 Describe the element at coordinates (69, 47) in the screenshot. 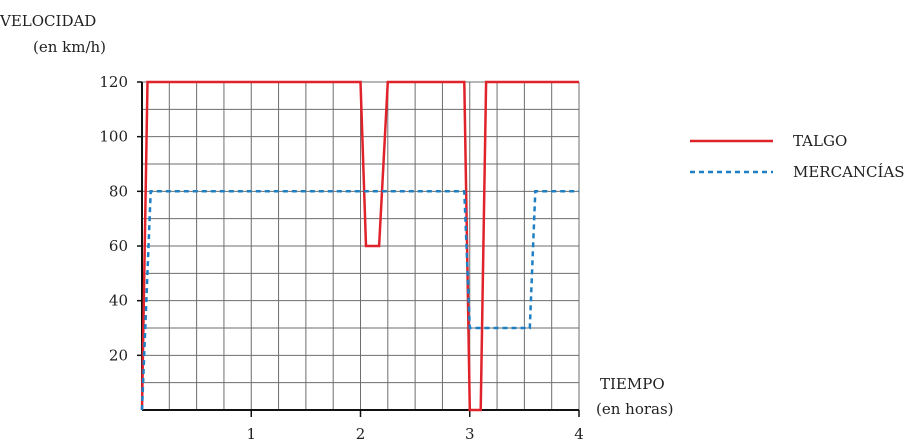

I see `y-axis-unit: (en km/h)` at that location.